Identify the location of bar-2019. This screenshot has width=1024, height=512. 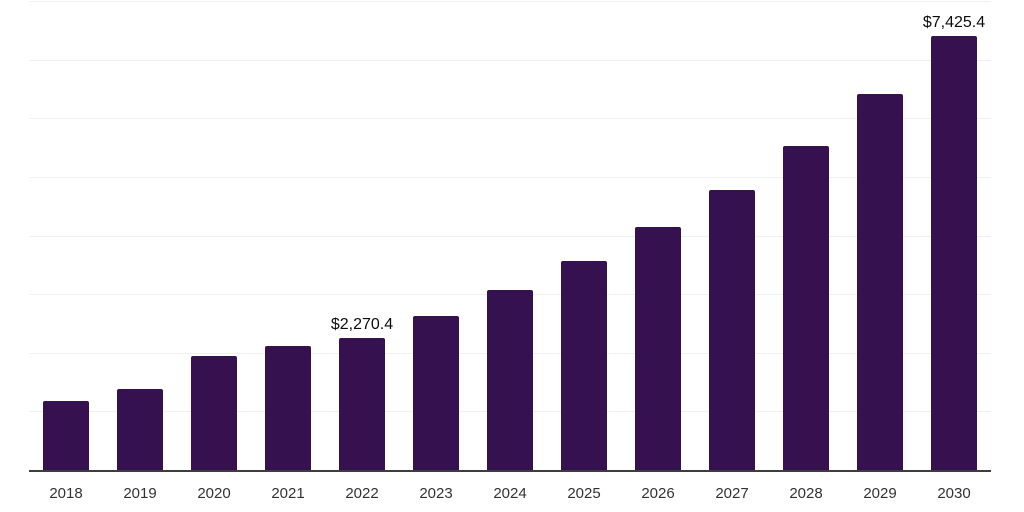
(140, 429).